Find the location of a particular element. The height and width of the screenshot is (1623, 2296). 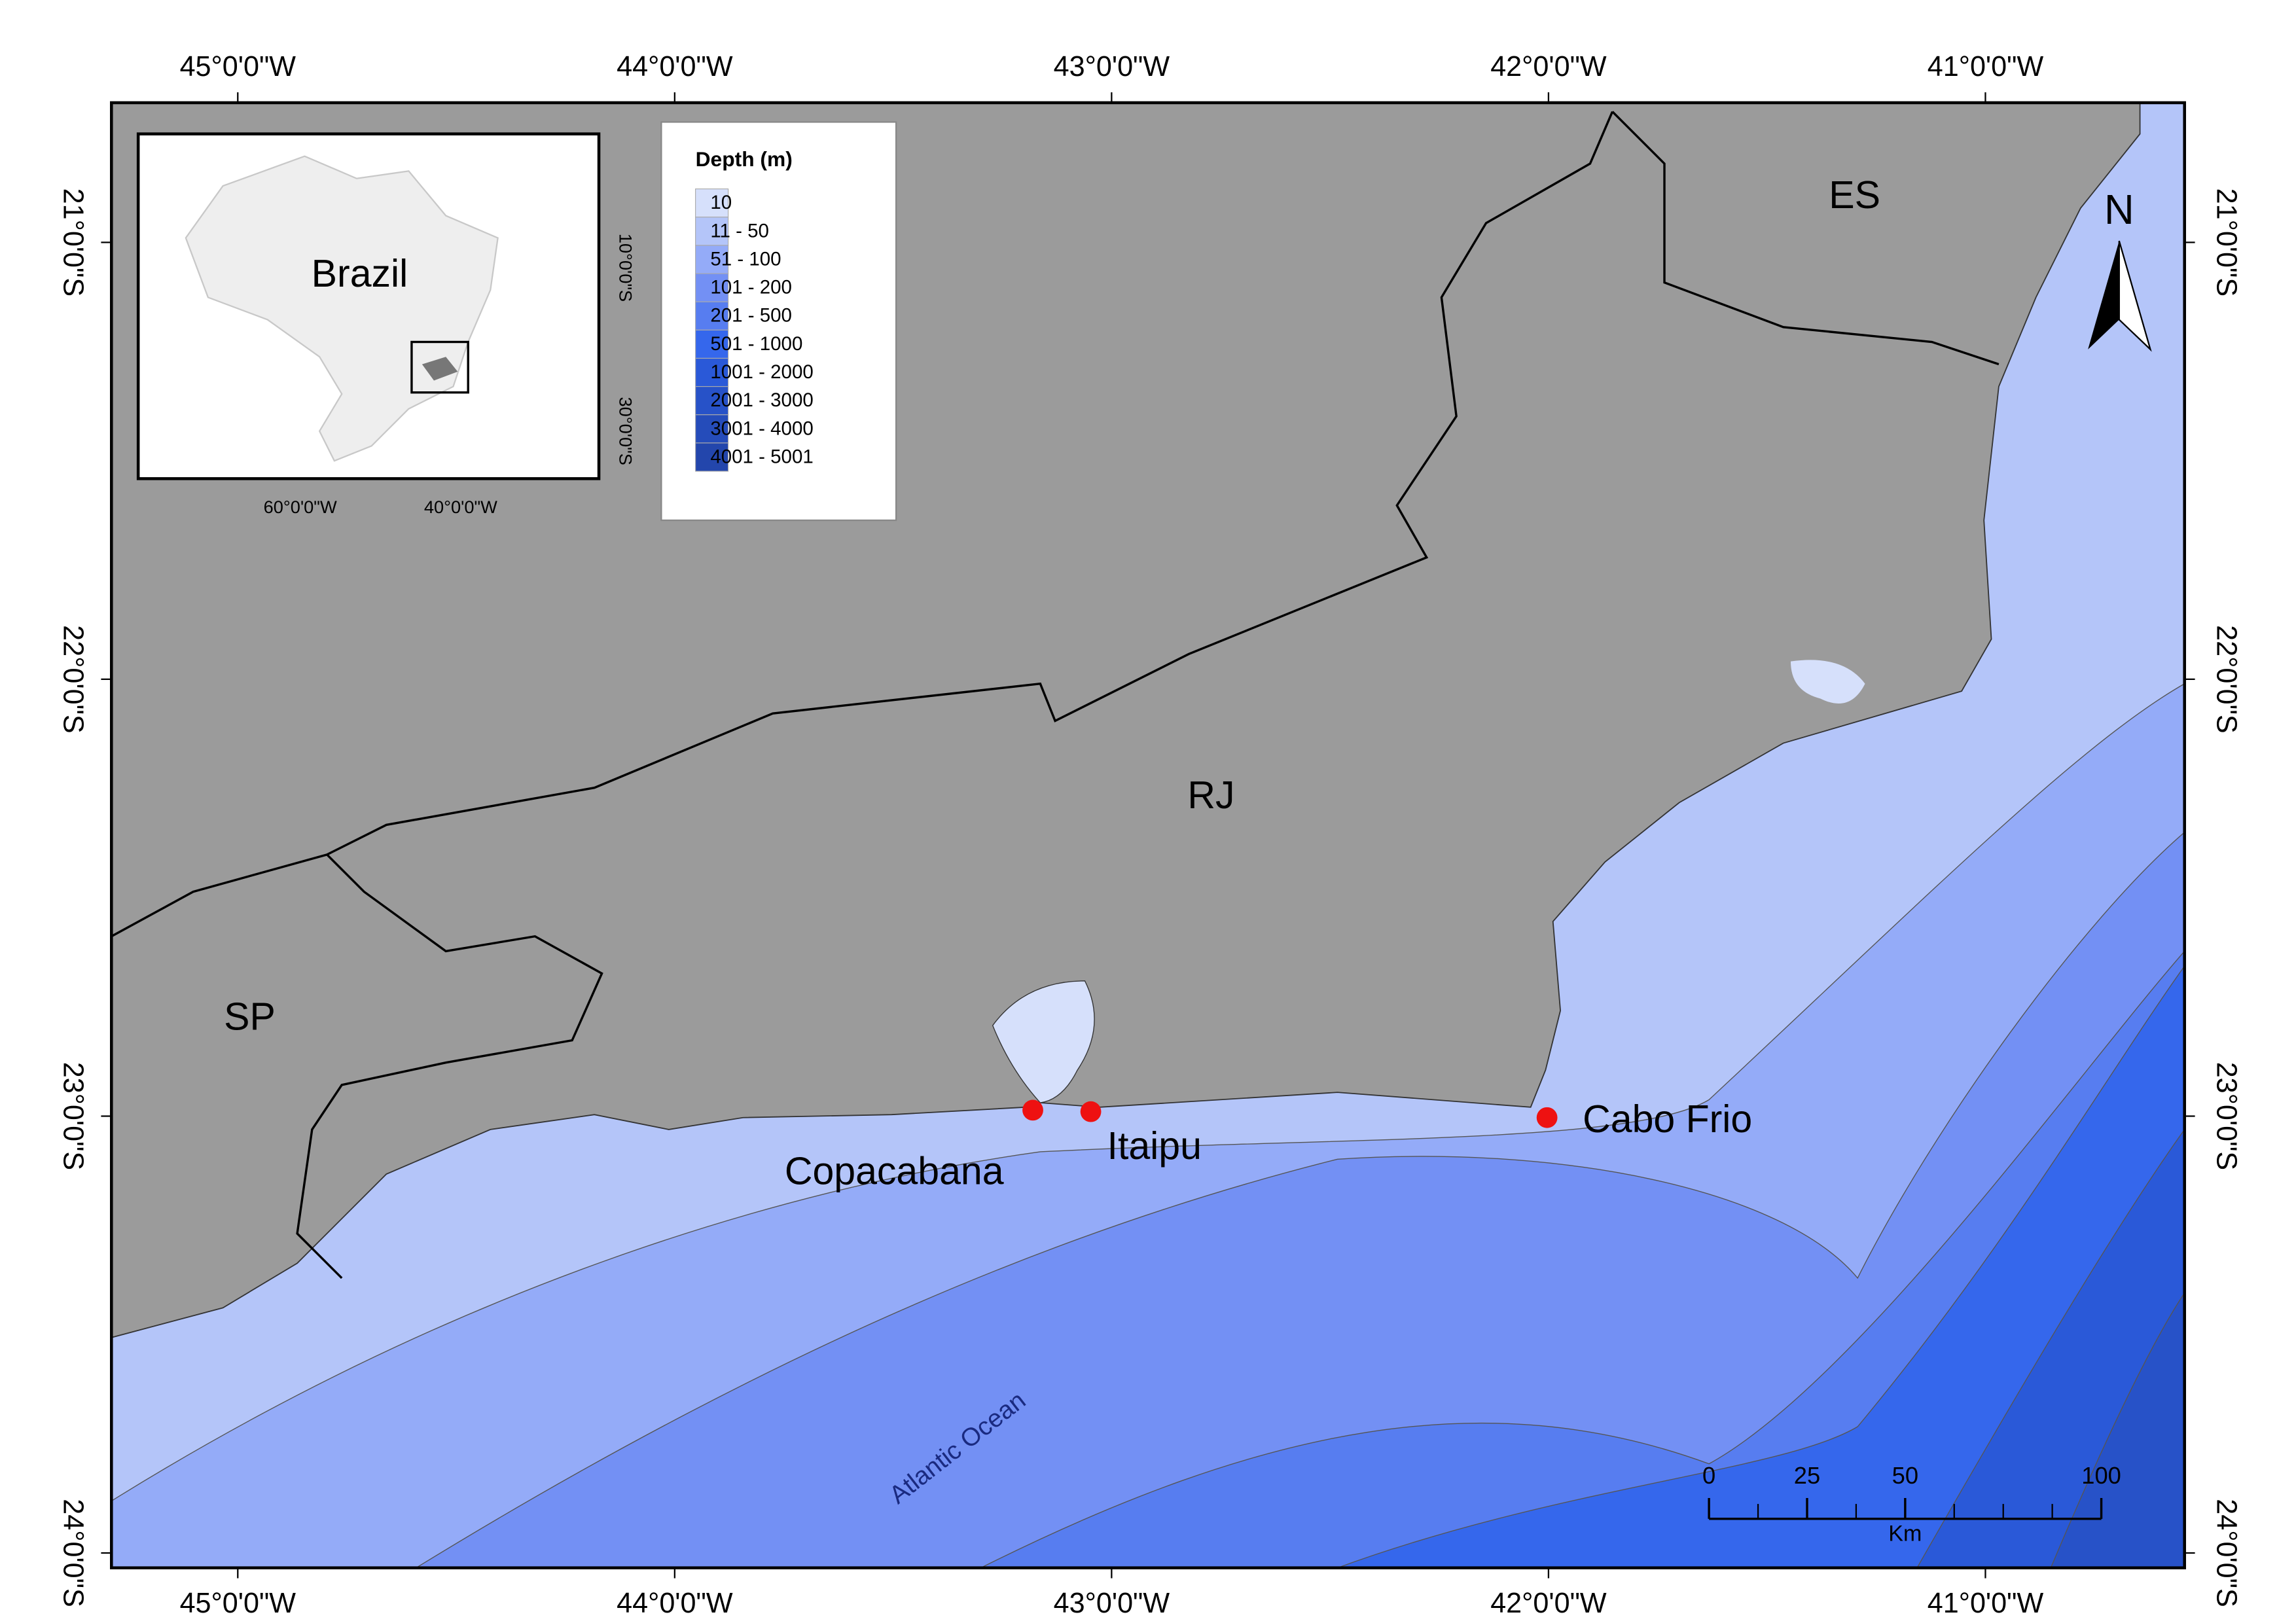

north-arrow: N is located at coordinates (2120, 269).